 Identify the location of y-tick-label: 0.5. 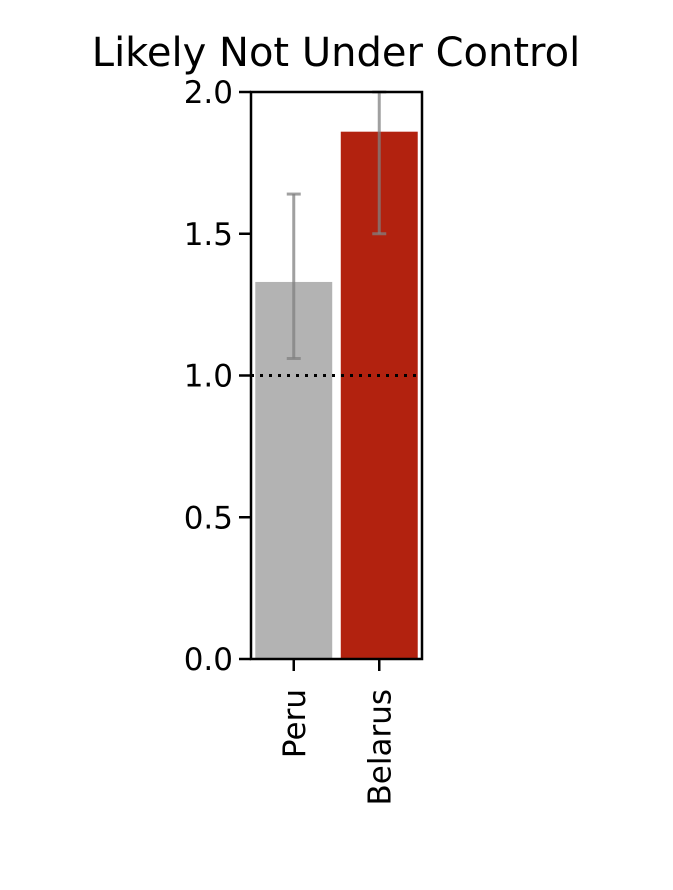
(208, 518).